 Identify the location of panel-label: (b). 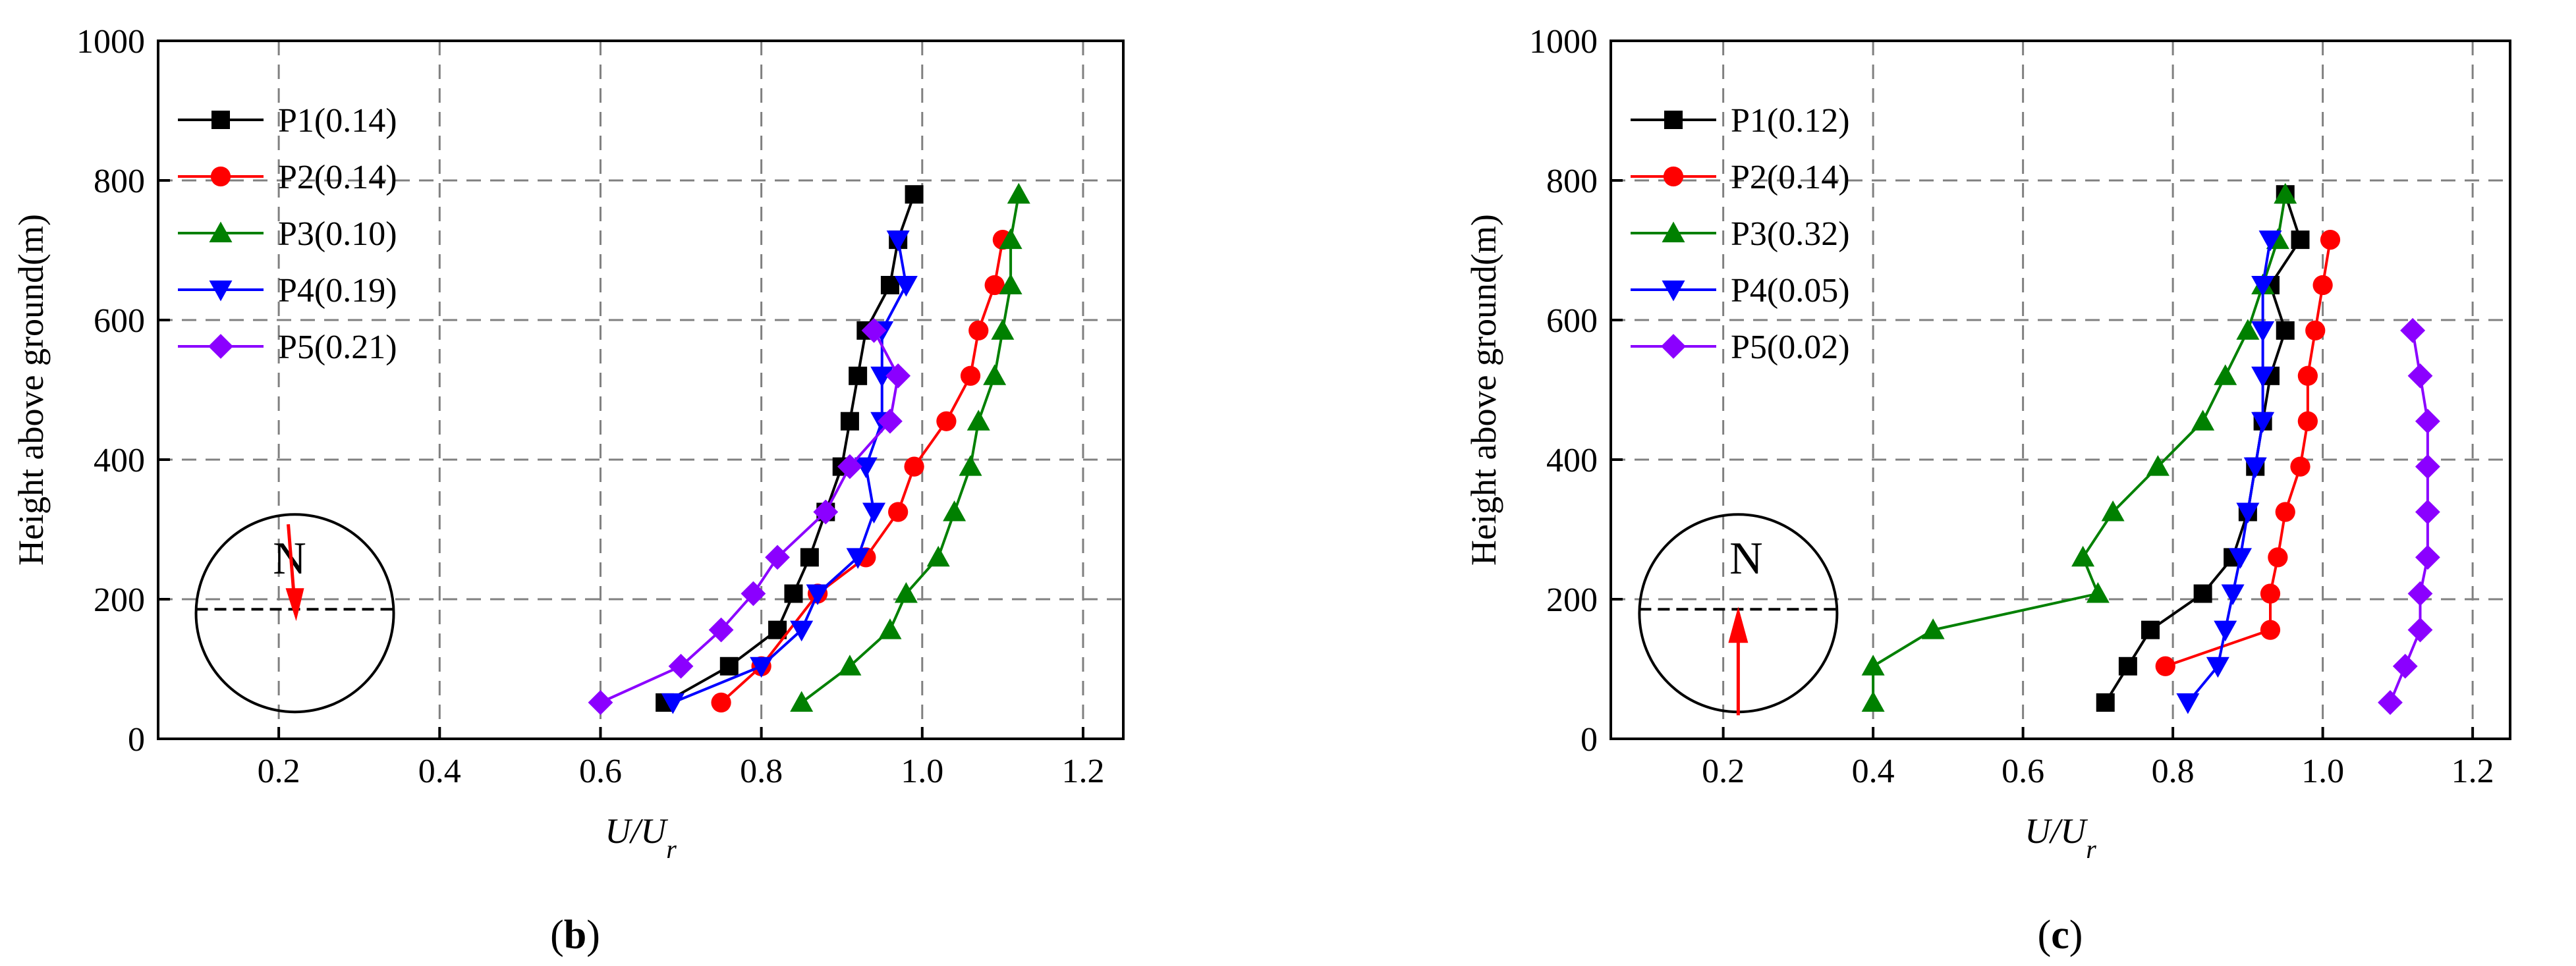
(575, 935).